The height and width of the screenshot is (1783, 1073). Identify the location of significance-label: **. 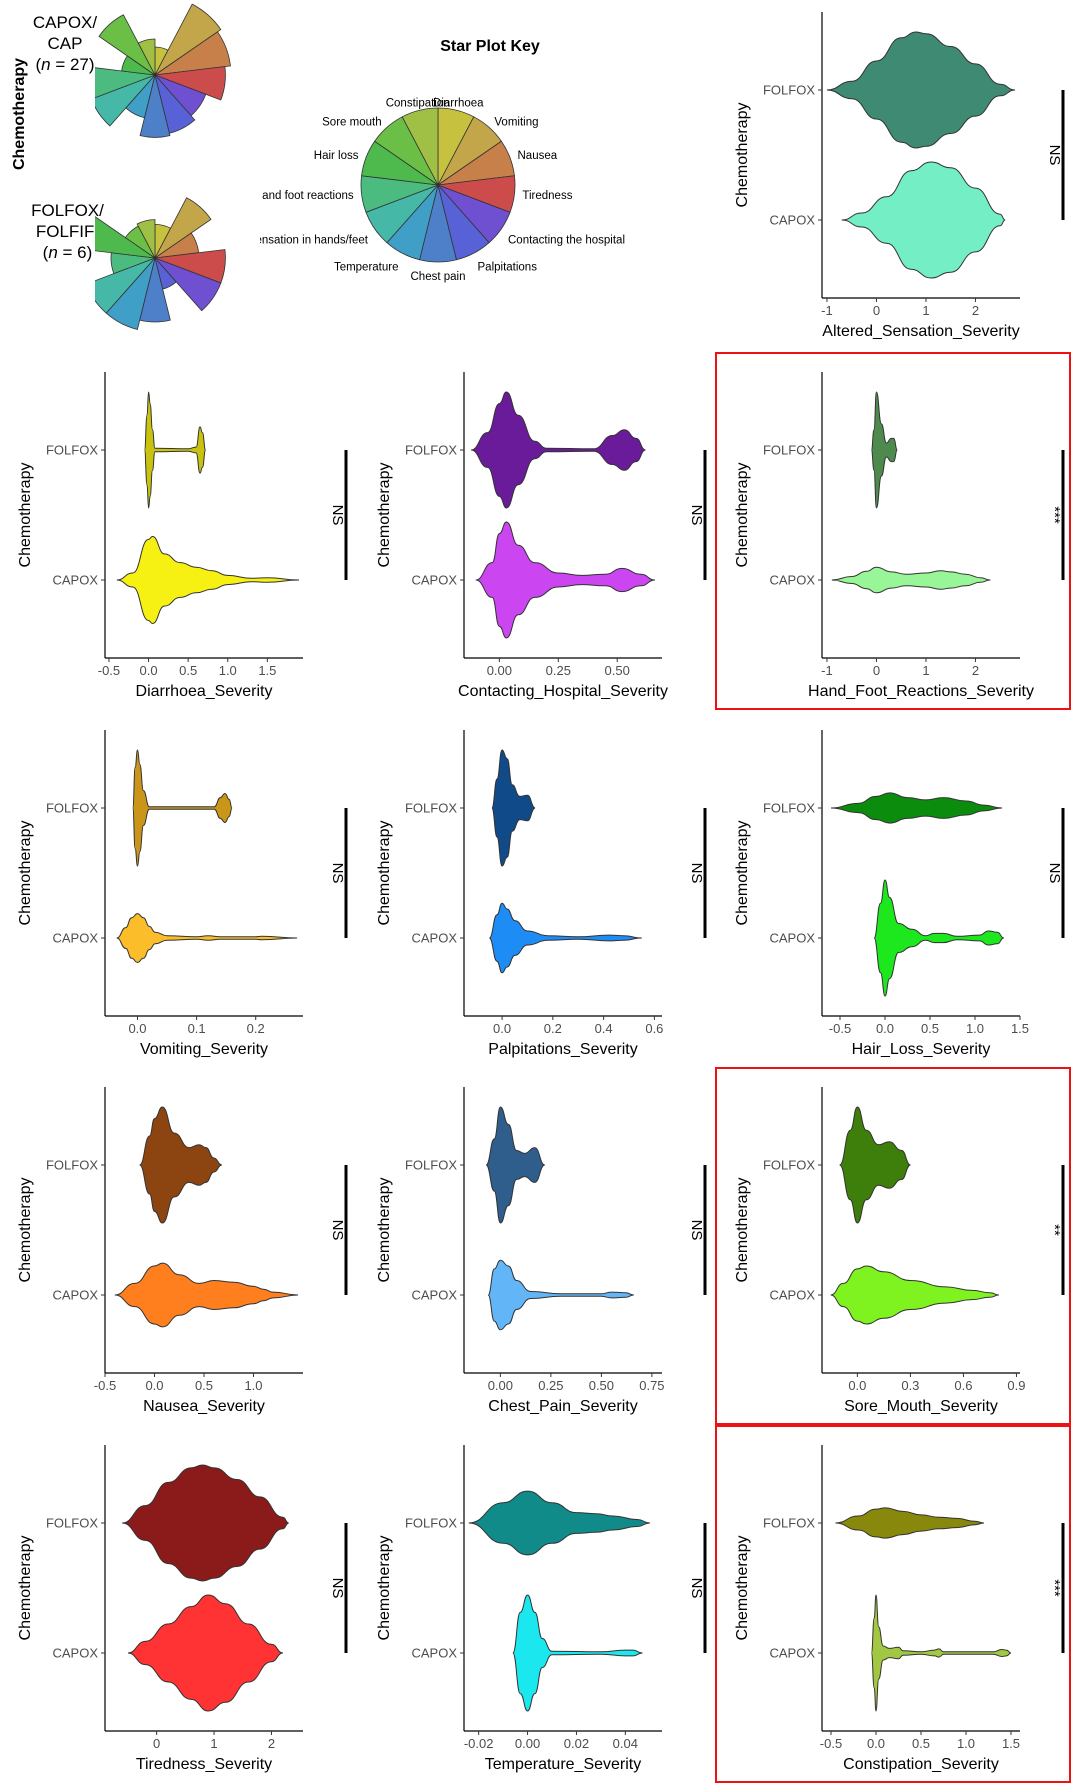
(1054, 1230).